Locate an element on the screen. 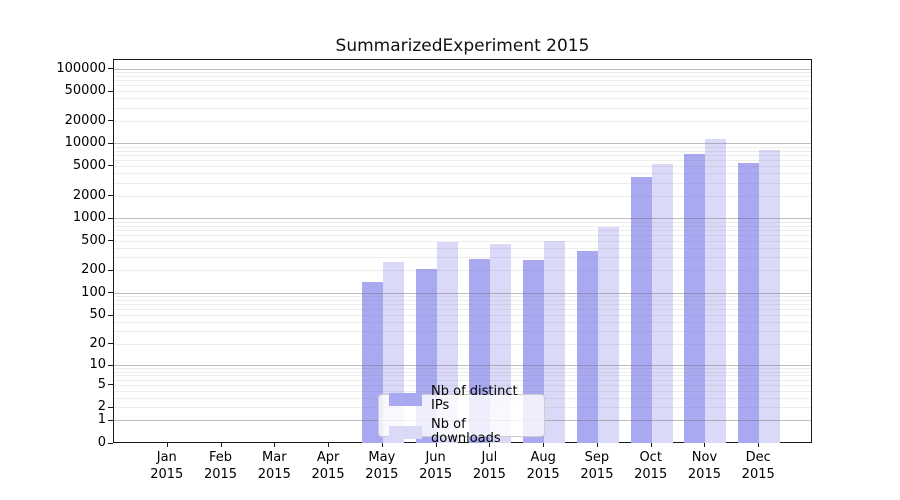 The width and height of the screenshot is (900, 500). y-tick-label-50000: 50000 is located at coordinates (85, 91).